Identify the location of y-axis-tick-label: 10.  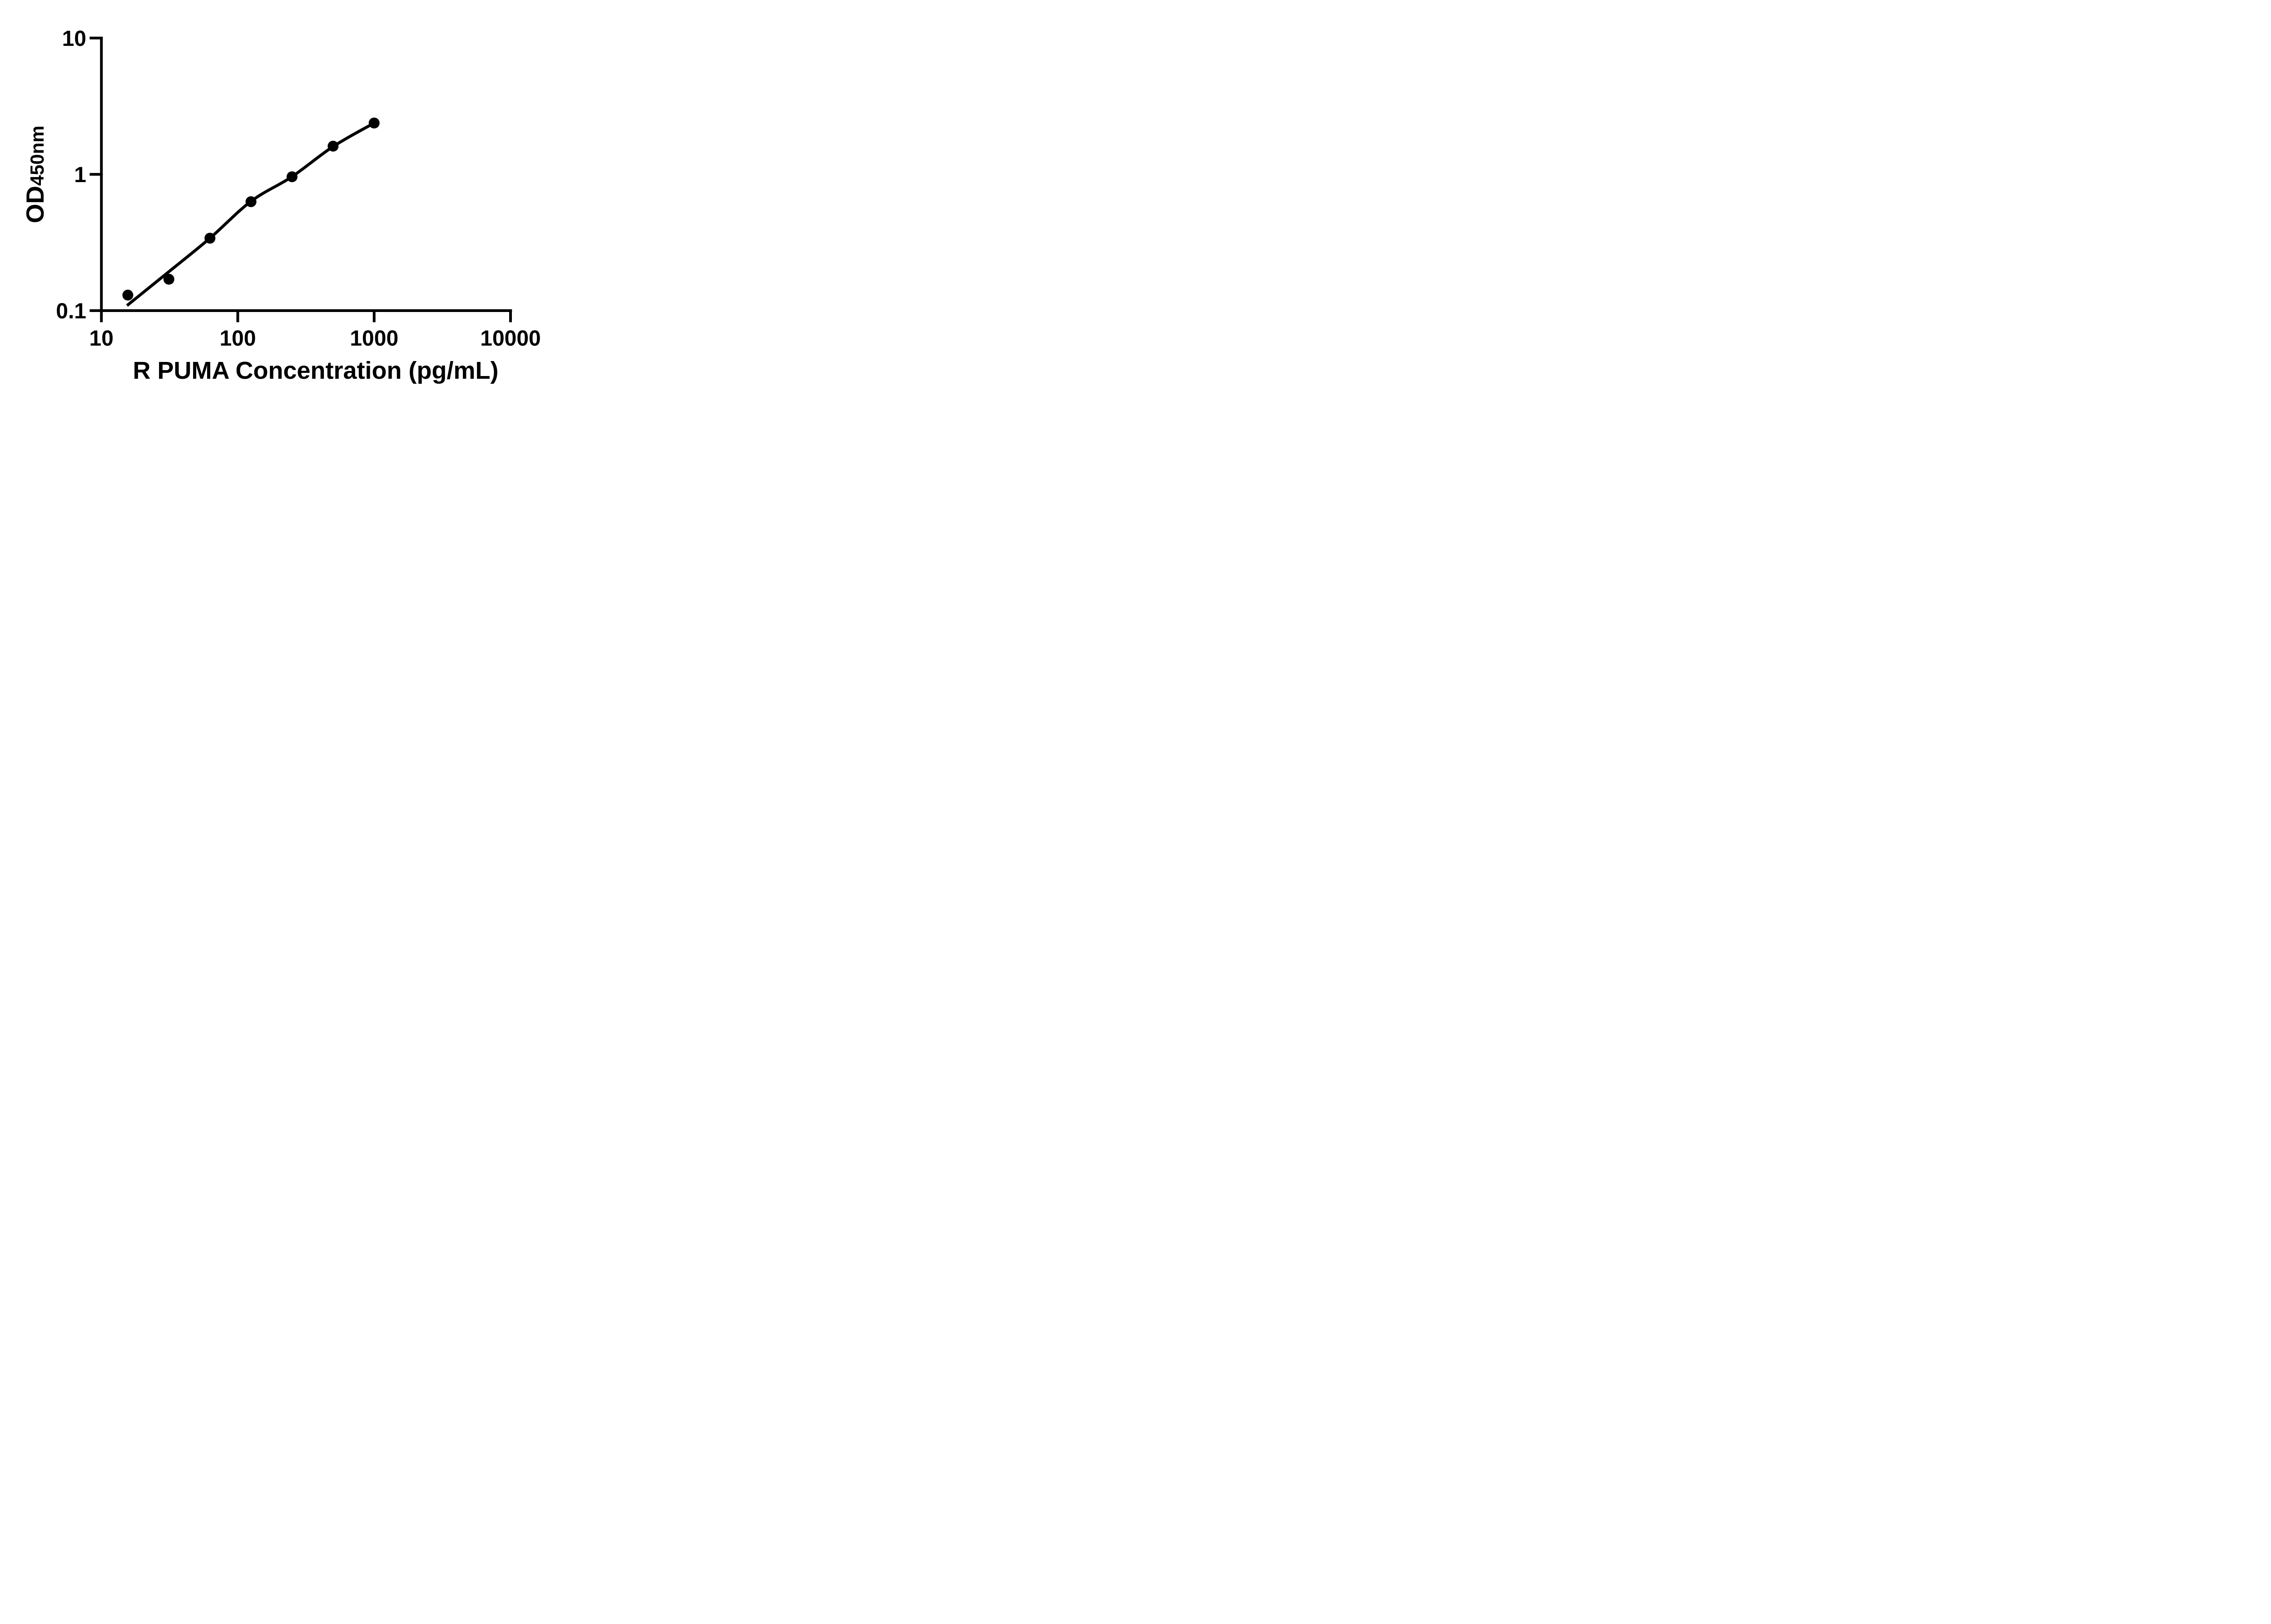
(74, 39).